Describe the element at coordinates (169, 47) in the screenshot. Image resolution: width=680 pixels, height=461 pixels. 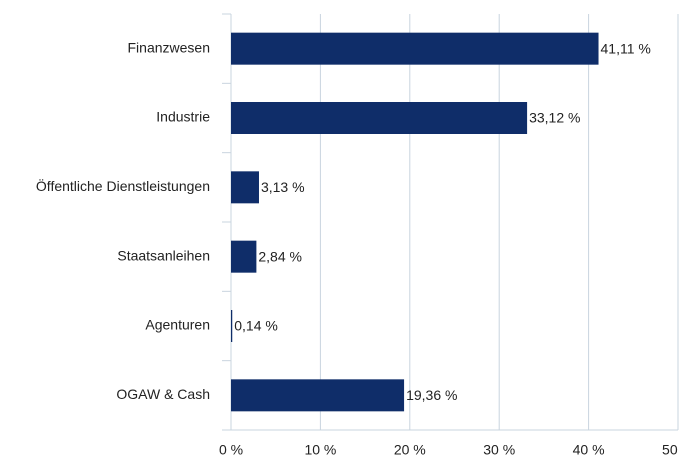
I see `y-tick-label: Finanzwesen` at that location.